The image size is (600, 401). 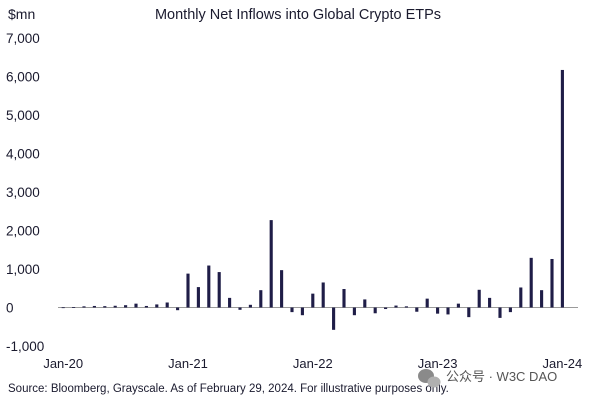 I want to click on y-tick-label: -1,000, so click(x=25, y=346).